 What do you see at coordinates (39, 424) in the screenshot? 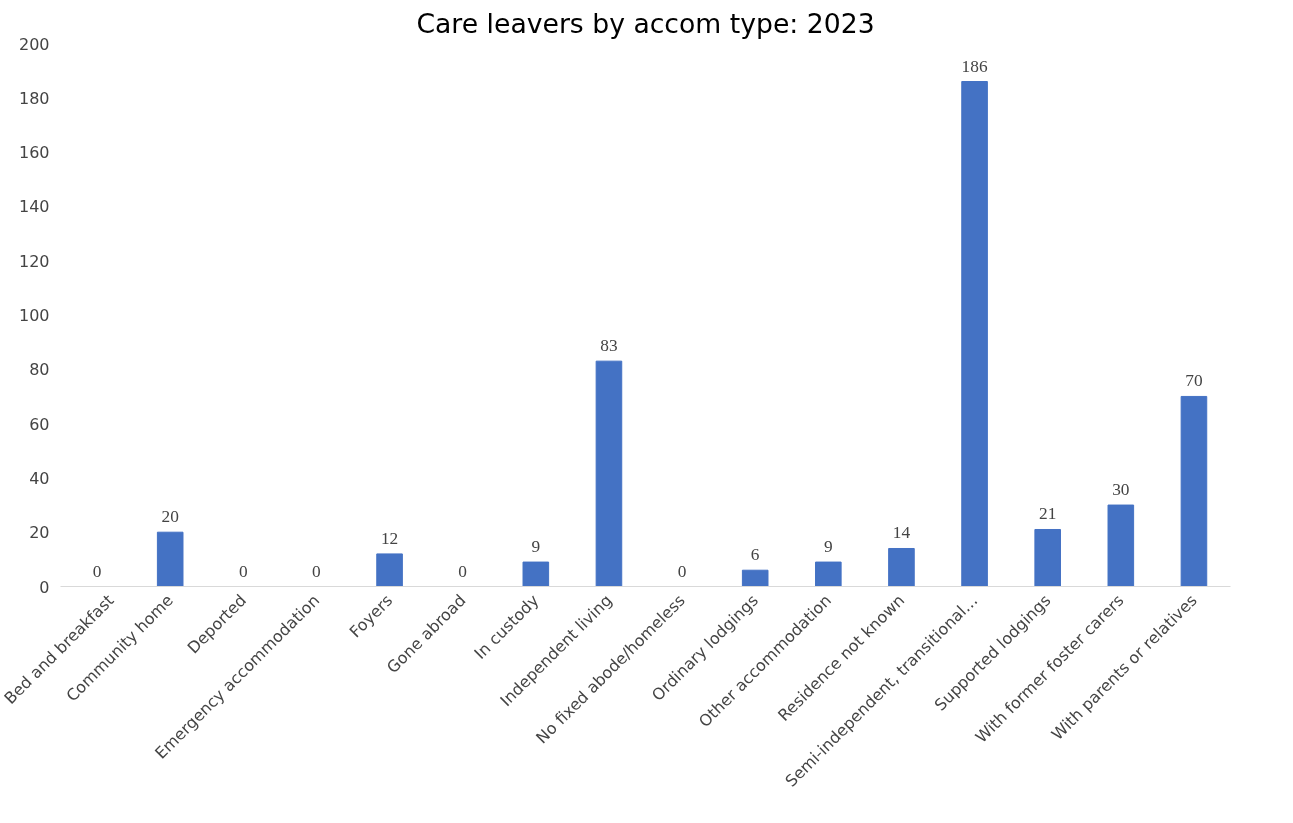
I see `y-tick-label: 60` at bounding box center [39, 424].